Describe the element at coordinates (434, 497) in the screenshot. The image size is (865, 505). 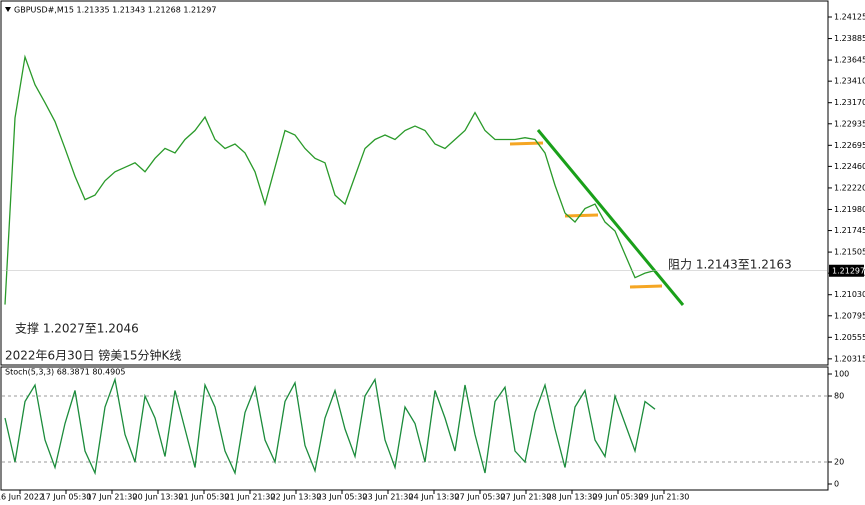
I see `x-tick-label: 24 Jun 13:30` at that location.